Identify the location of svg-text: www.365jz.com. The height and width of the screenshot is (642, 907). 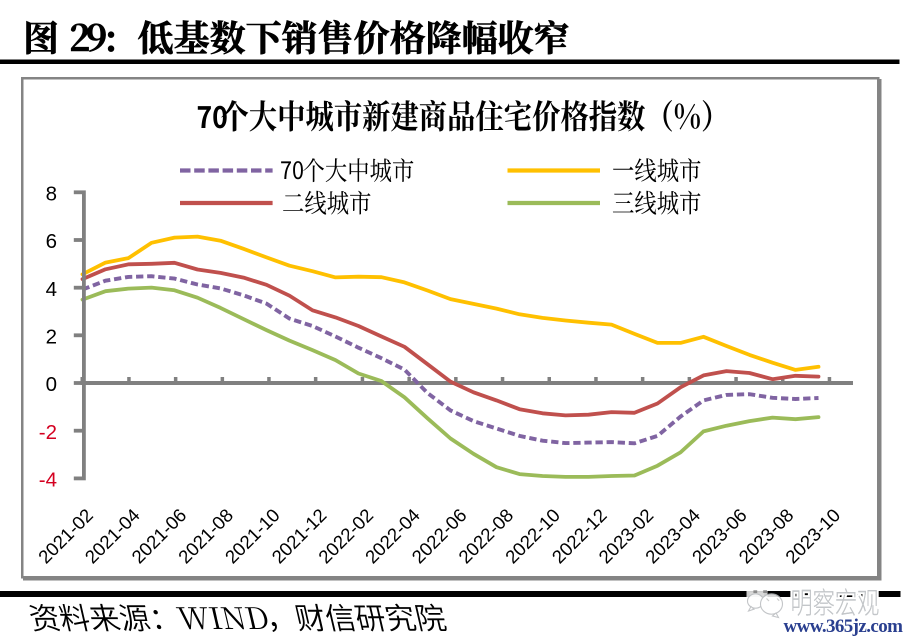
(844, 626).